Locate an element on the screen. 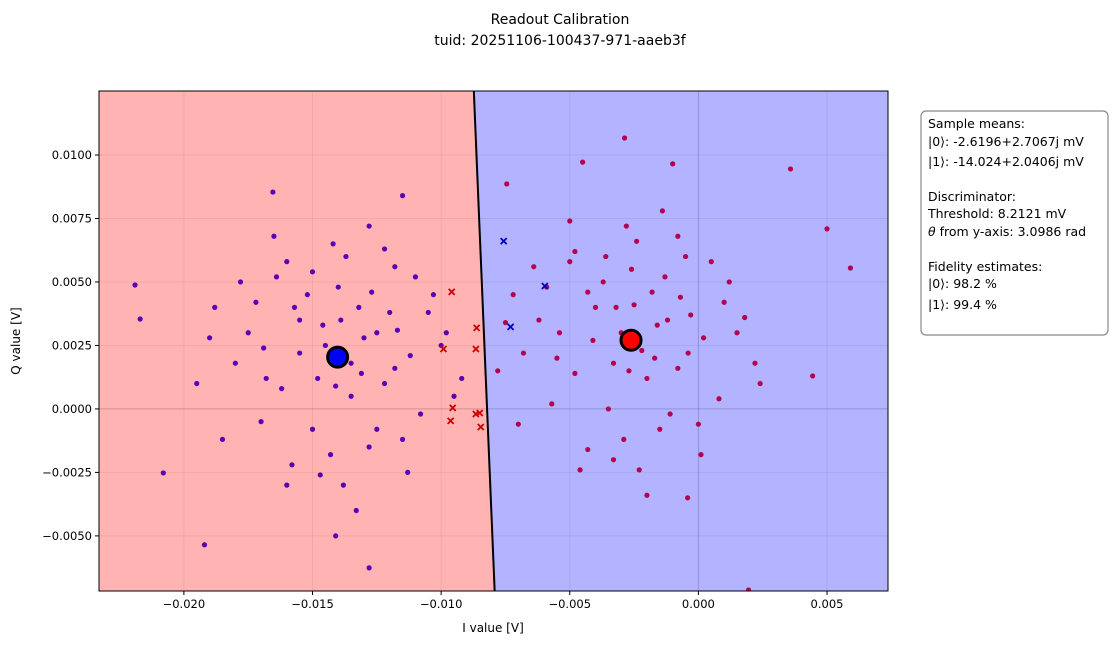 The width and height of the screenshot is (1113, 648). mean-marker-right is located at coordinates (631, 340).